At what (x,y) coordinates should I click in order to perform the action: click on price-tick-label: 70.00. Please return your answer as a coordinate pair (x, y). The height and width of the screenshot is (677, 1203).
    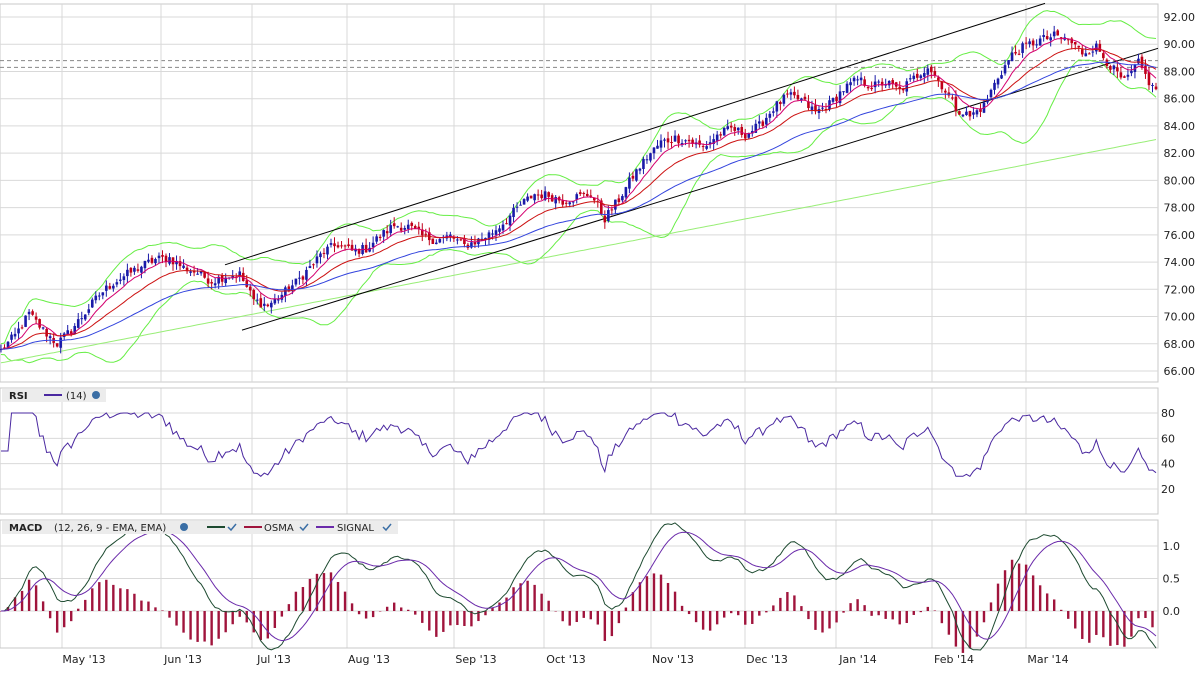
    Looking at the image, I should click on (1180, 317).